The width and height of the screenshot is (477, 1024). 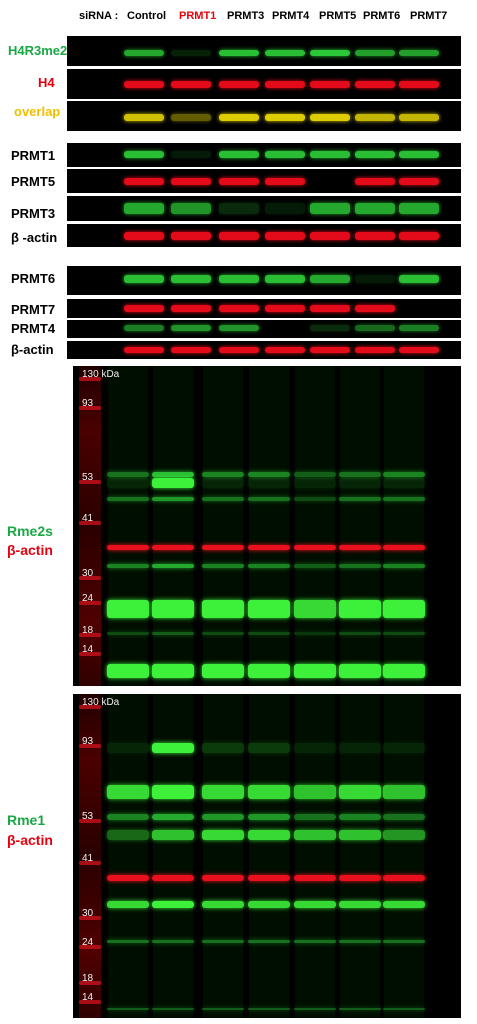 What do you see at coordinates (34, 237) in the screenshot?
I see `blot-label-bactin-1: β -actin` at bounding box center [34, 237].